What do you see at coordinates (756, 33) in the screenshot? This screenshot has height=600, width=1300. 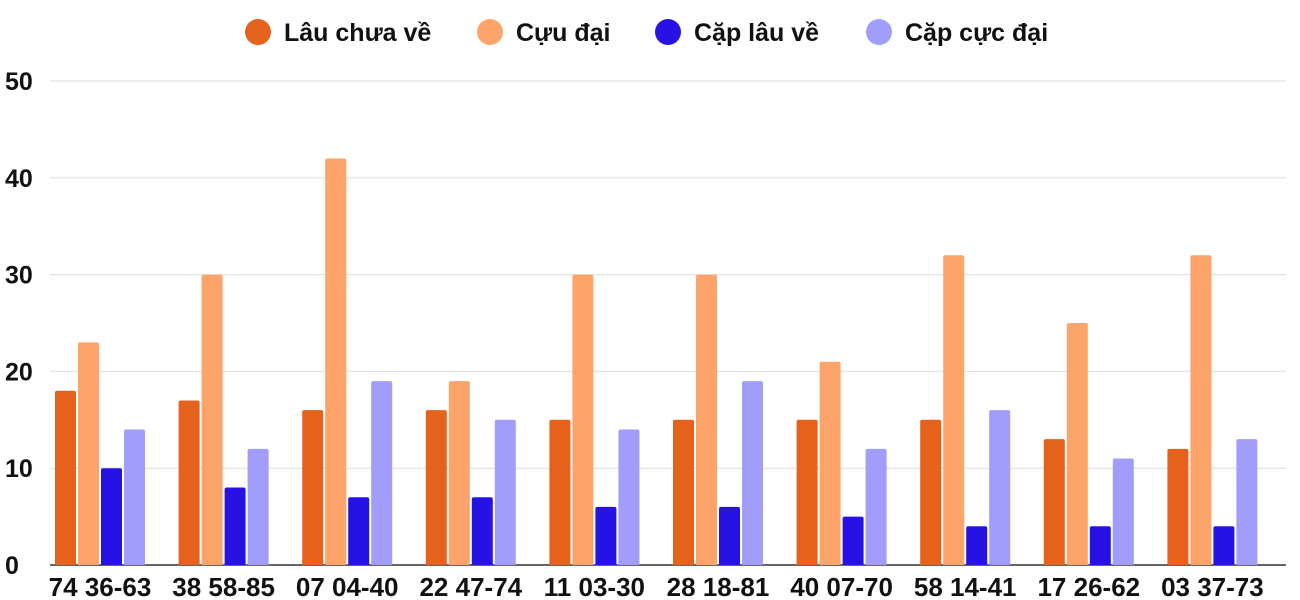 I see `legend-label: Cặp lâu về` at bounding box center [756, 33].